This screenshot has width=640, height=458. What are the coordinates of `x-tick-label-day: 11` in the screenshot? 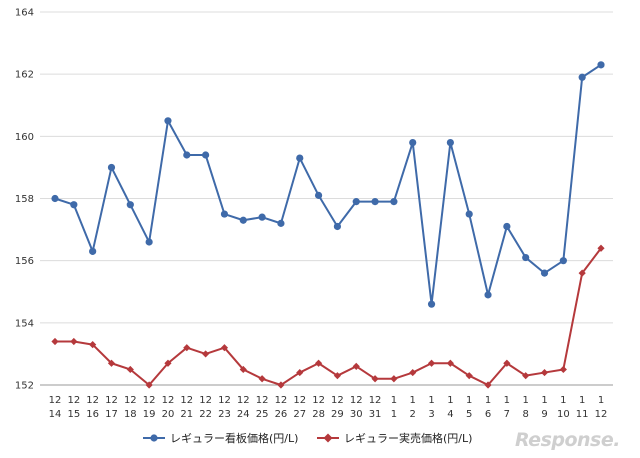 It's located at (582, 414).